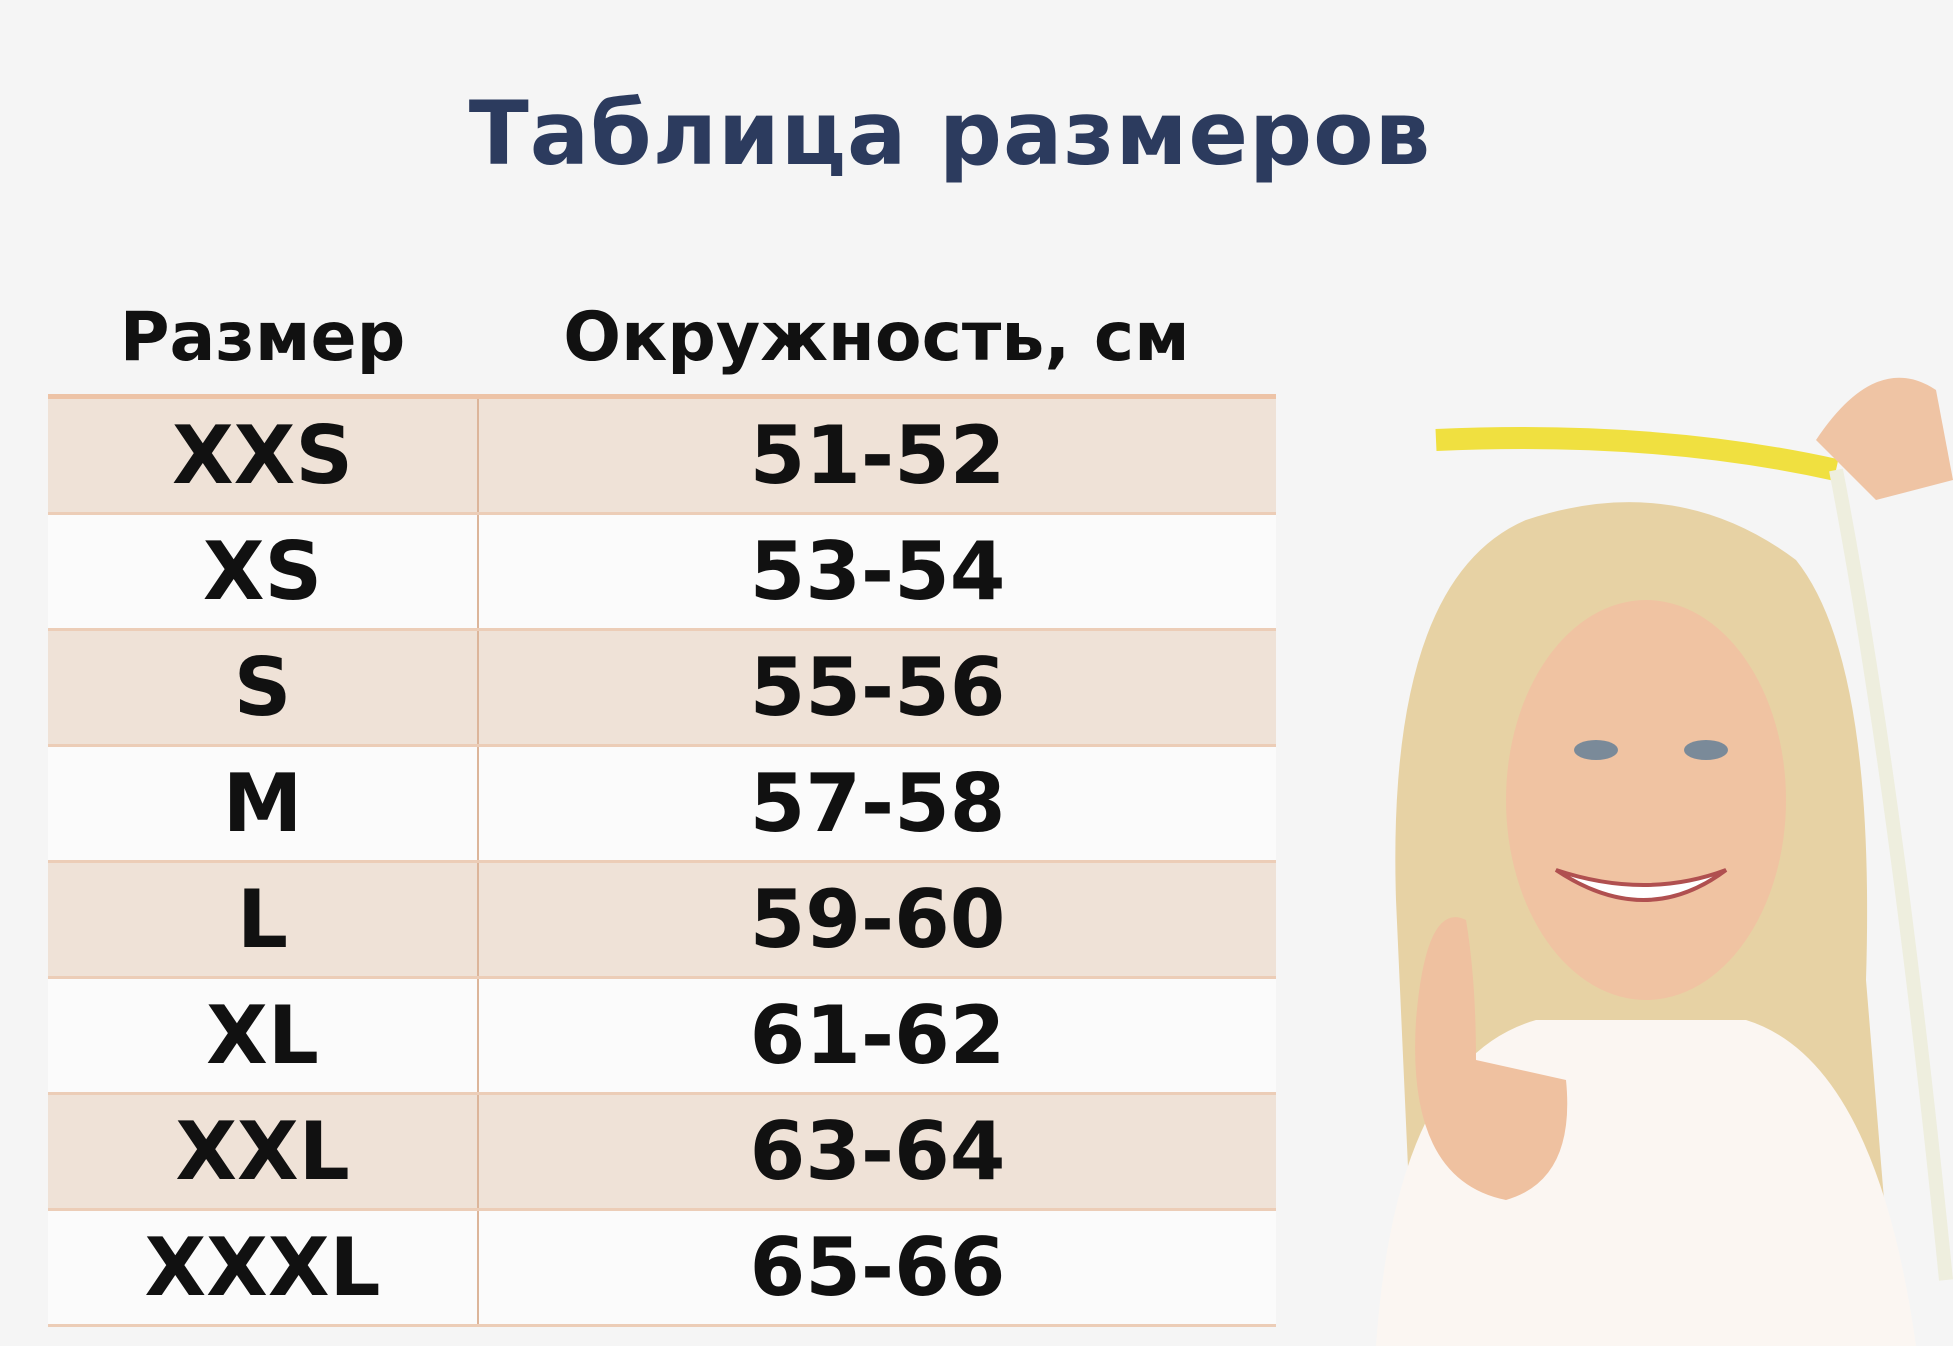 This screenshot has width=1953, height=1346. What do you see at coordinates (263, 455) in the screenshot?
I see `size-cell: XXS` at bounding box center [263, 455].